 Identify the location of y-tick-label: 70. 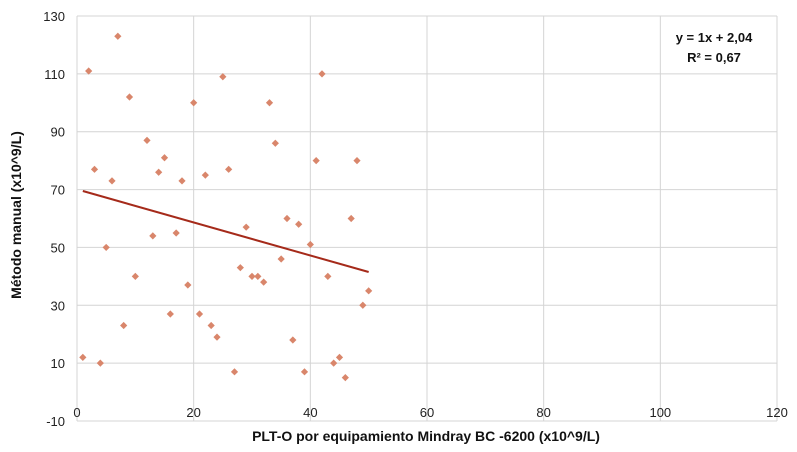
(58, 190).